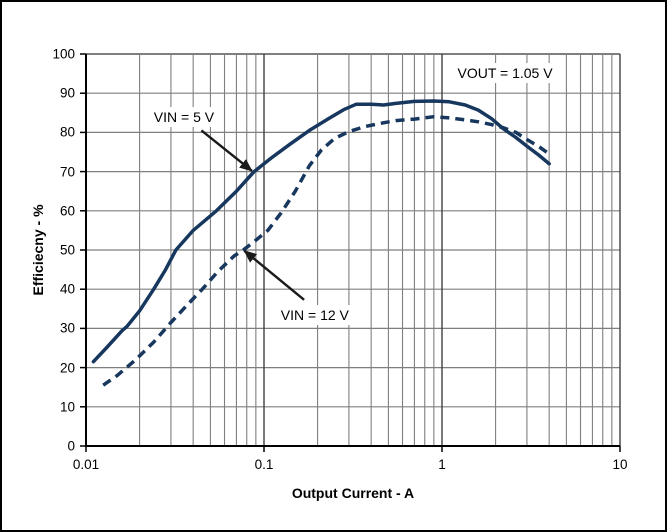  What do you see at coordinates (67, 289) in the screenshot?
I see `y-tick-label-40: 40` at bounding box center [67, 289].